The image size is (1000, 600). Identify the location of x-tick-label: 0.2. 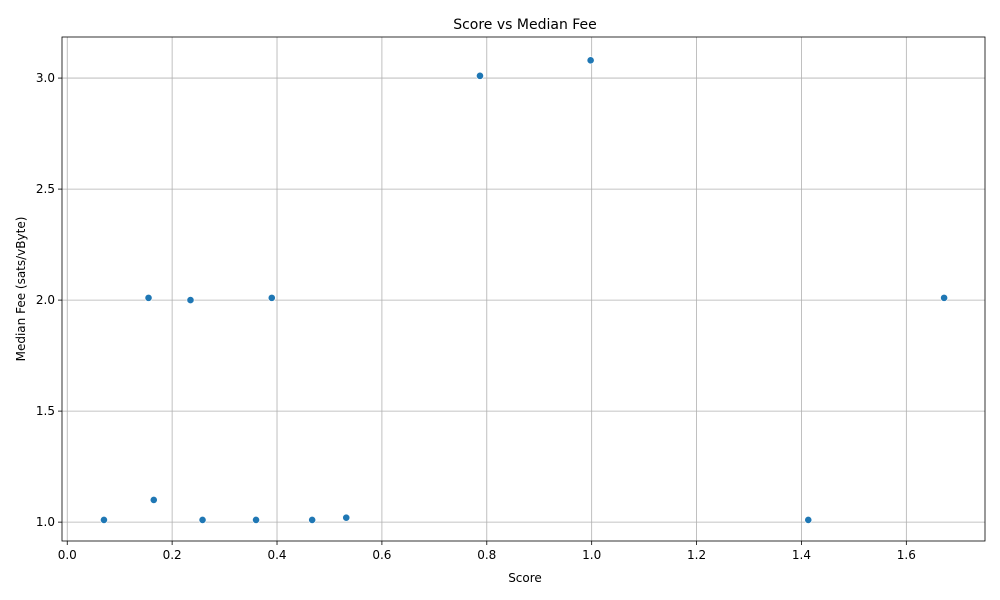
(172, 555).